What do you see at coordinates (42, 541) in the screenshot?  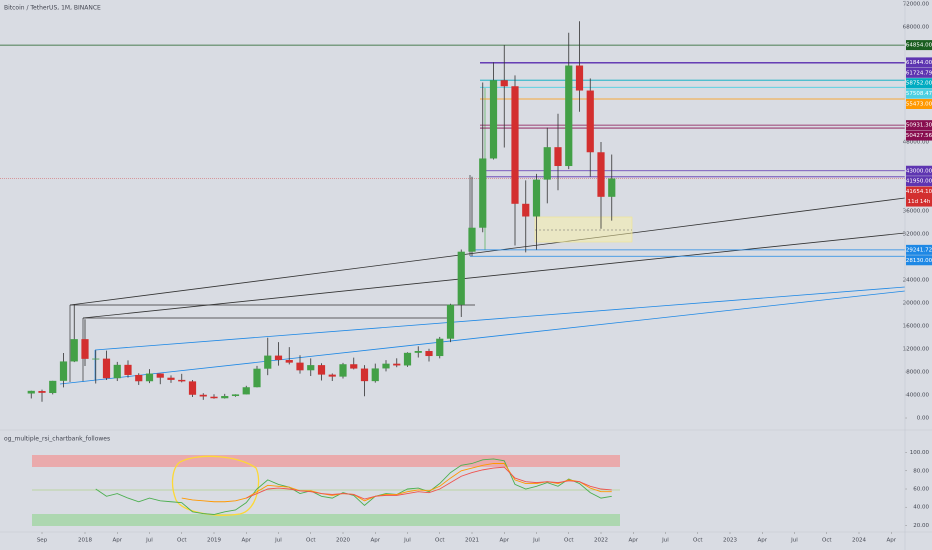 I see `x-tick-label: Sep` at bounding box center [42, 541].